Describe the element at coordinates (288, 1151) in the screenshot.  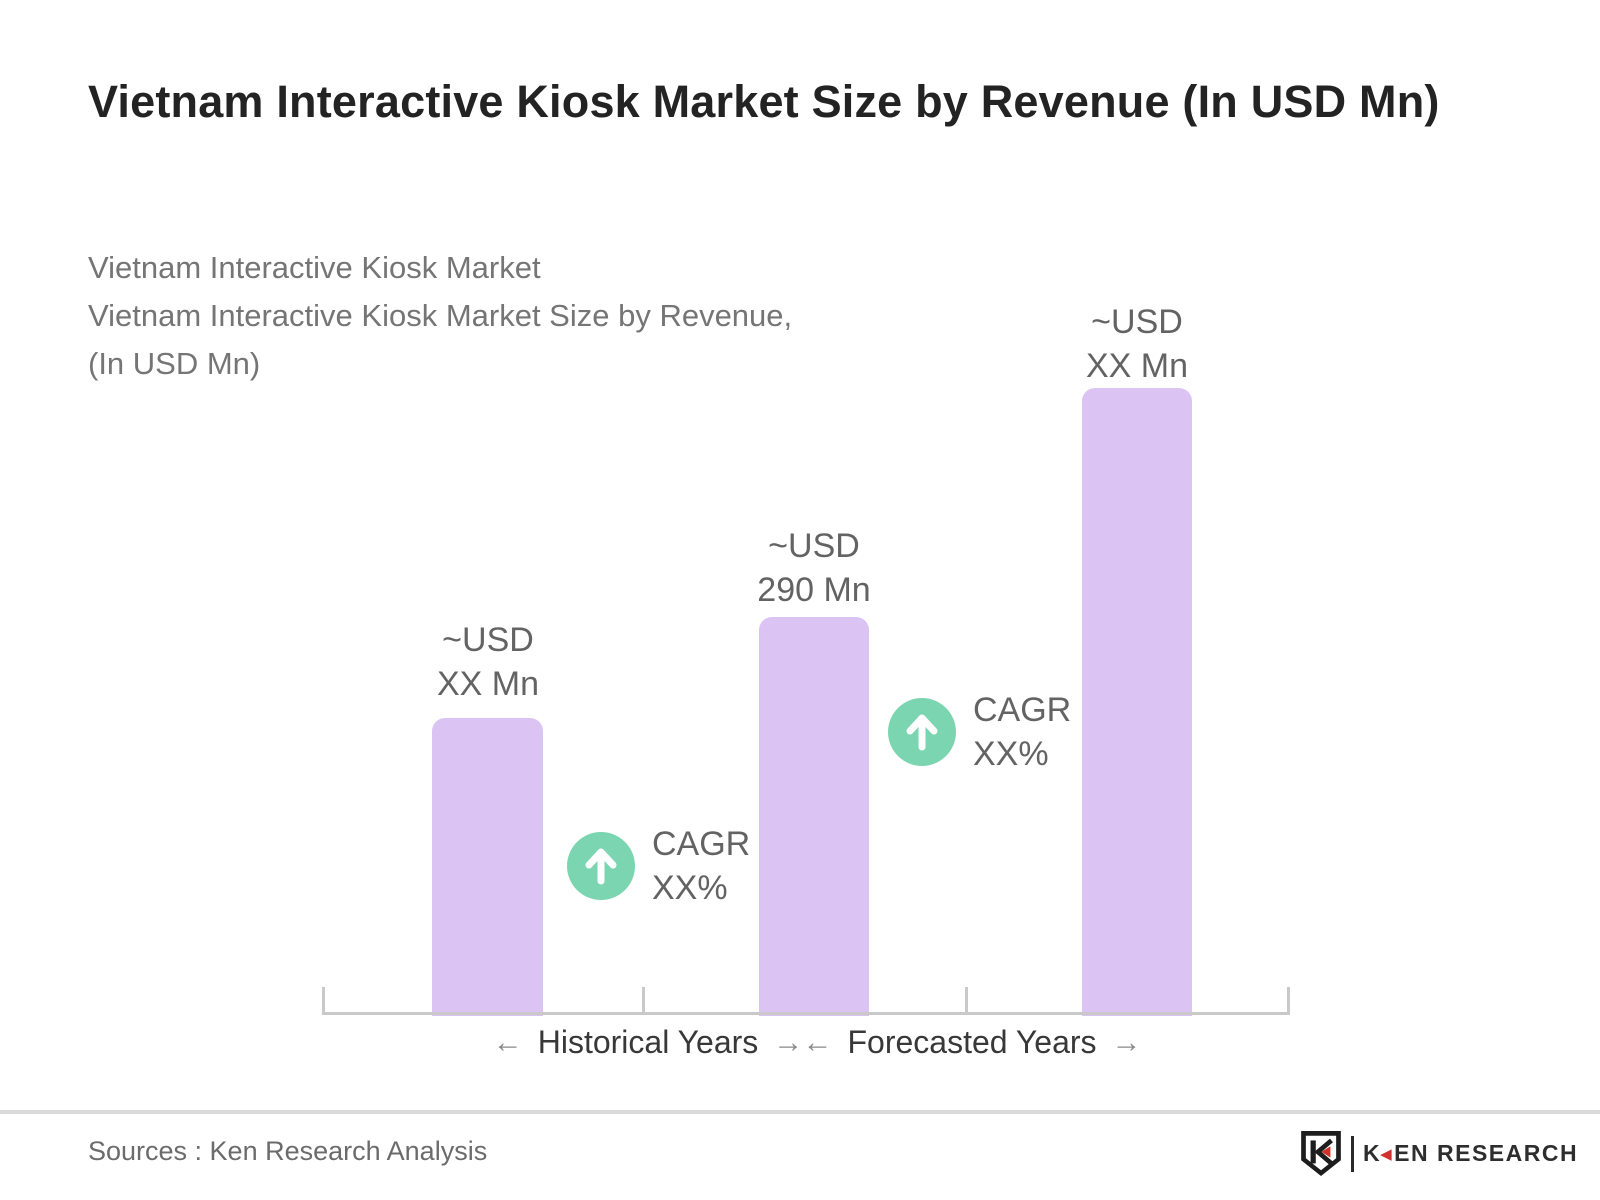
I see `sources-note: Sources : Ken Research Analysis` at that location.